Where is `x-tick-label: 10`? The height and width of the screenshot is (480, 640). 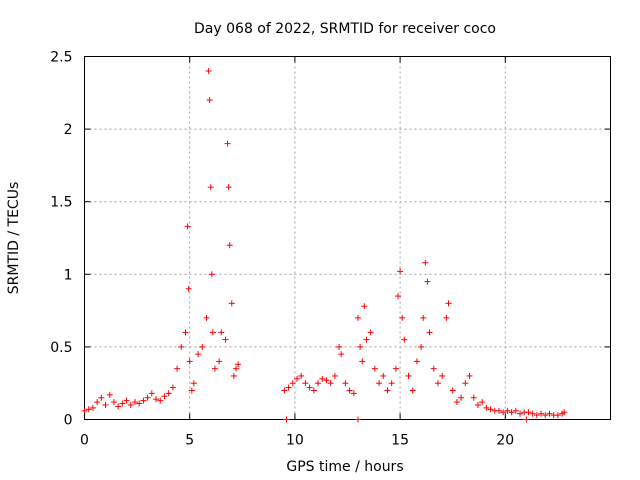 x-tick-label: 10 is located at coordinates (295, 441).